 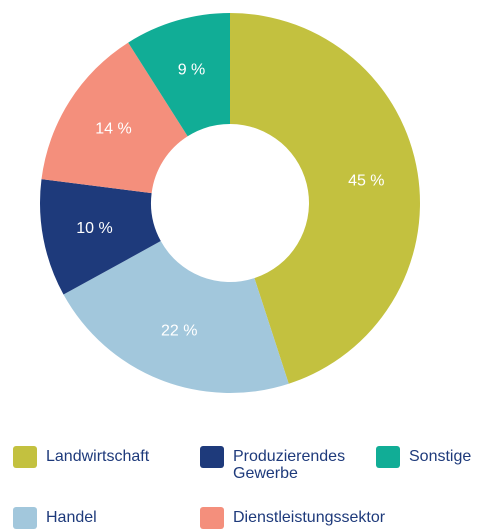 What do you see at coordinates (309, 517) in the screenshot?
I see `legend-label: Dienstleistungssektor` at bounding box center [309, 517].